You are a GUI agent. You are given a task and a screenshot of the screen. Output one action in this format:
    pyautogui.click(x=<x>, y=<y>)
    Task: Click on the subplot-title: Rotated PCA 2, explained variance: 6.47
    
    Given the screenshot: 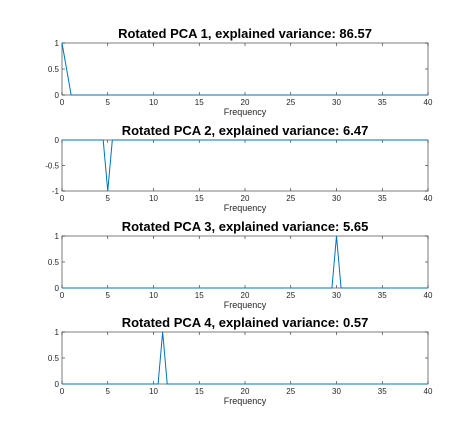 What is the action you would take?
    pyautogui.click(x=245, y=130)
    